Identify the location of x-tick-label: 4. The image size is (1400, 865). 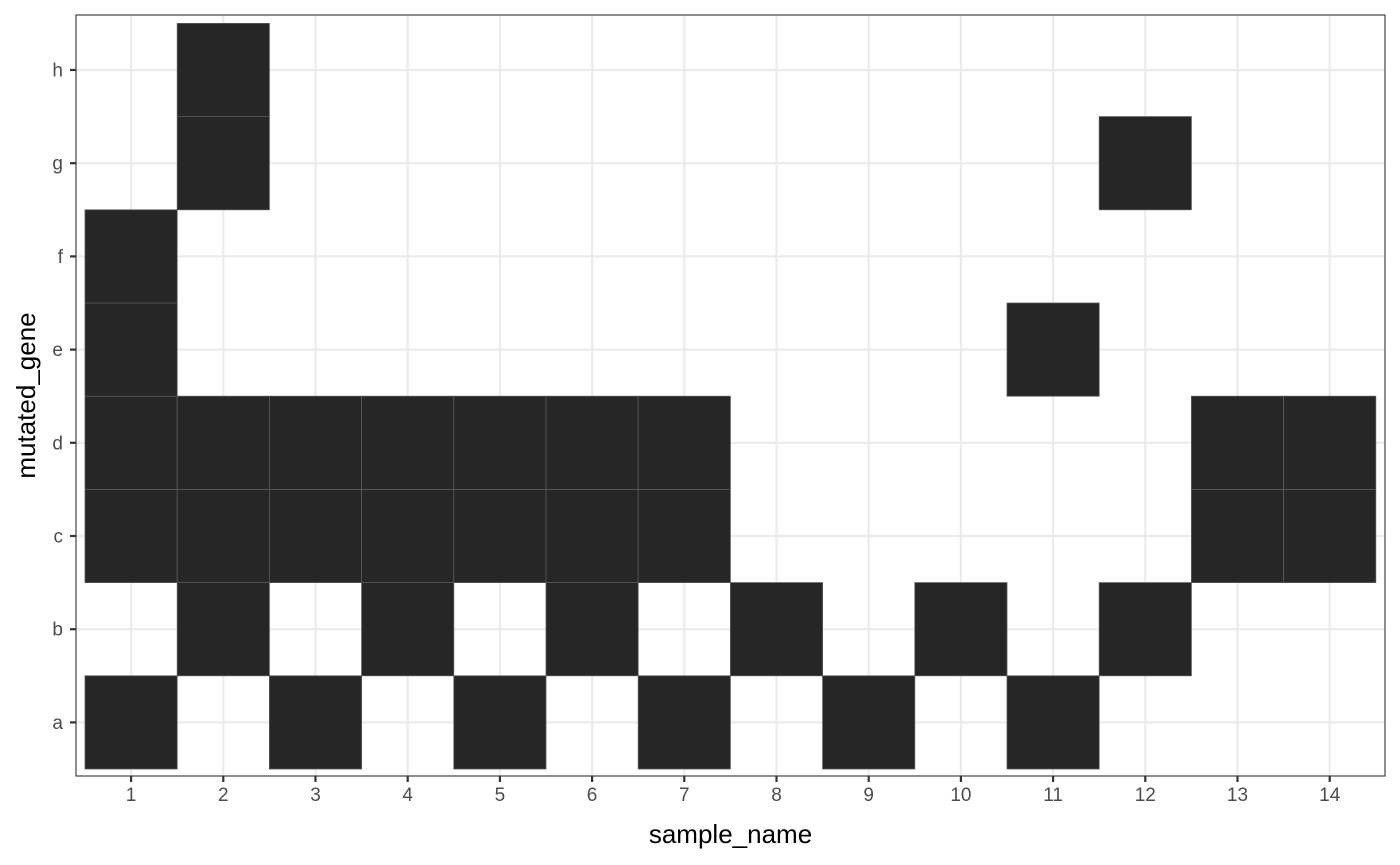
(407, 795).